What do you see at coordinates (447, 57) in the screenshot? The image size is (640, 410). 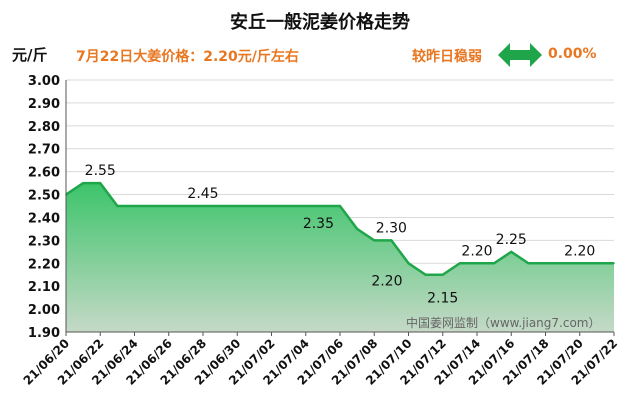 I see `change-label: 较昨日稳弱` at bounding box center [447, 57].